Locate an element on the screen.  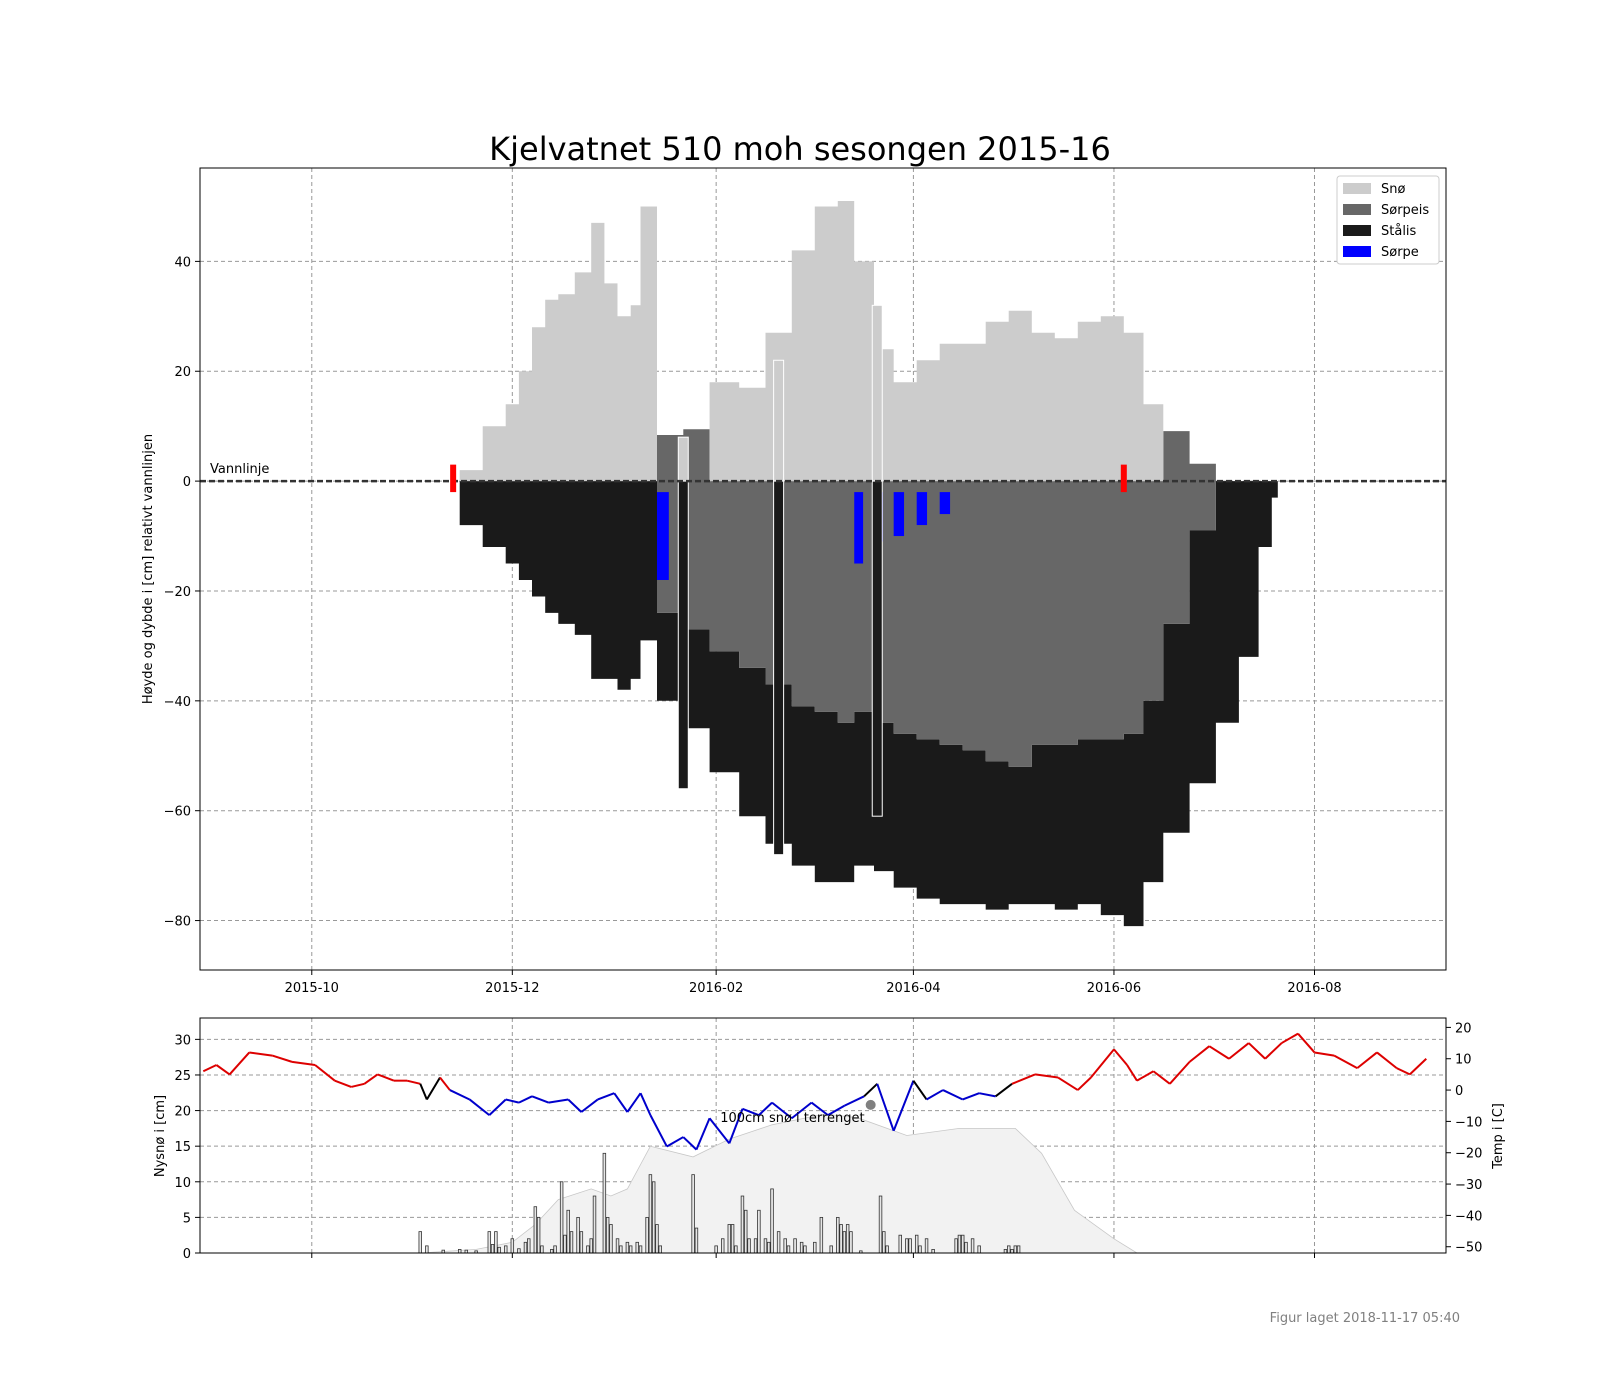
legend-label: Sørpeis is located at coordinates (1405, 210).